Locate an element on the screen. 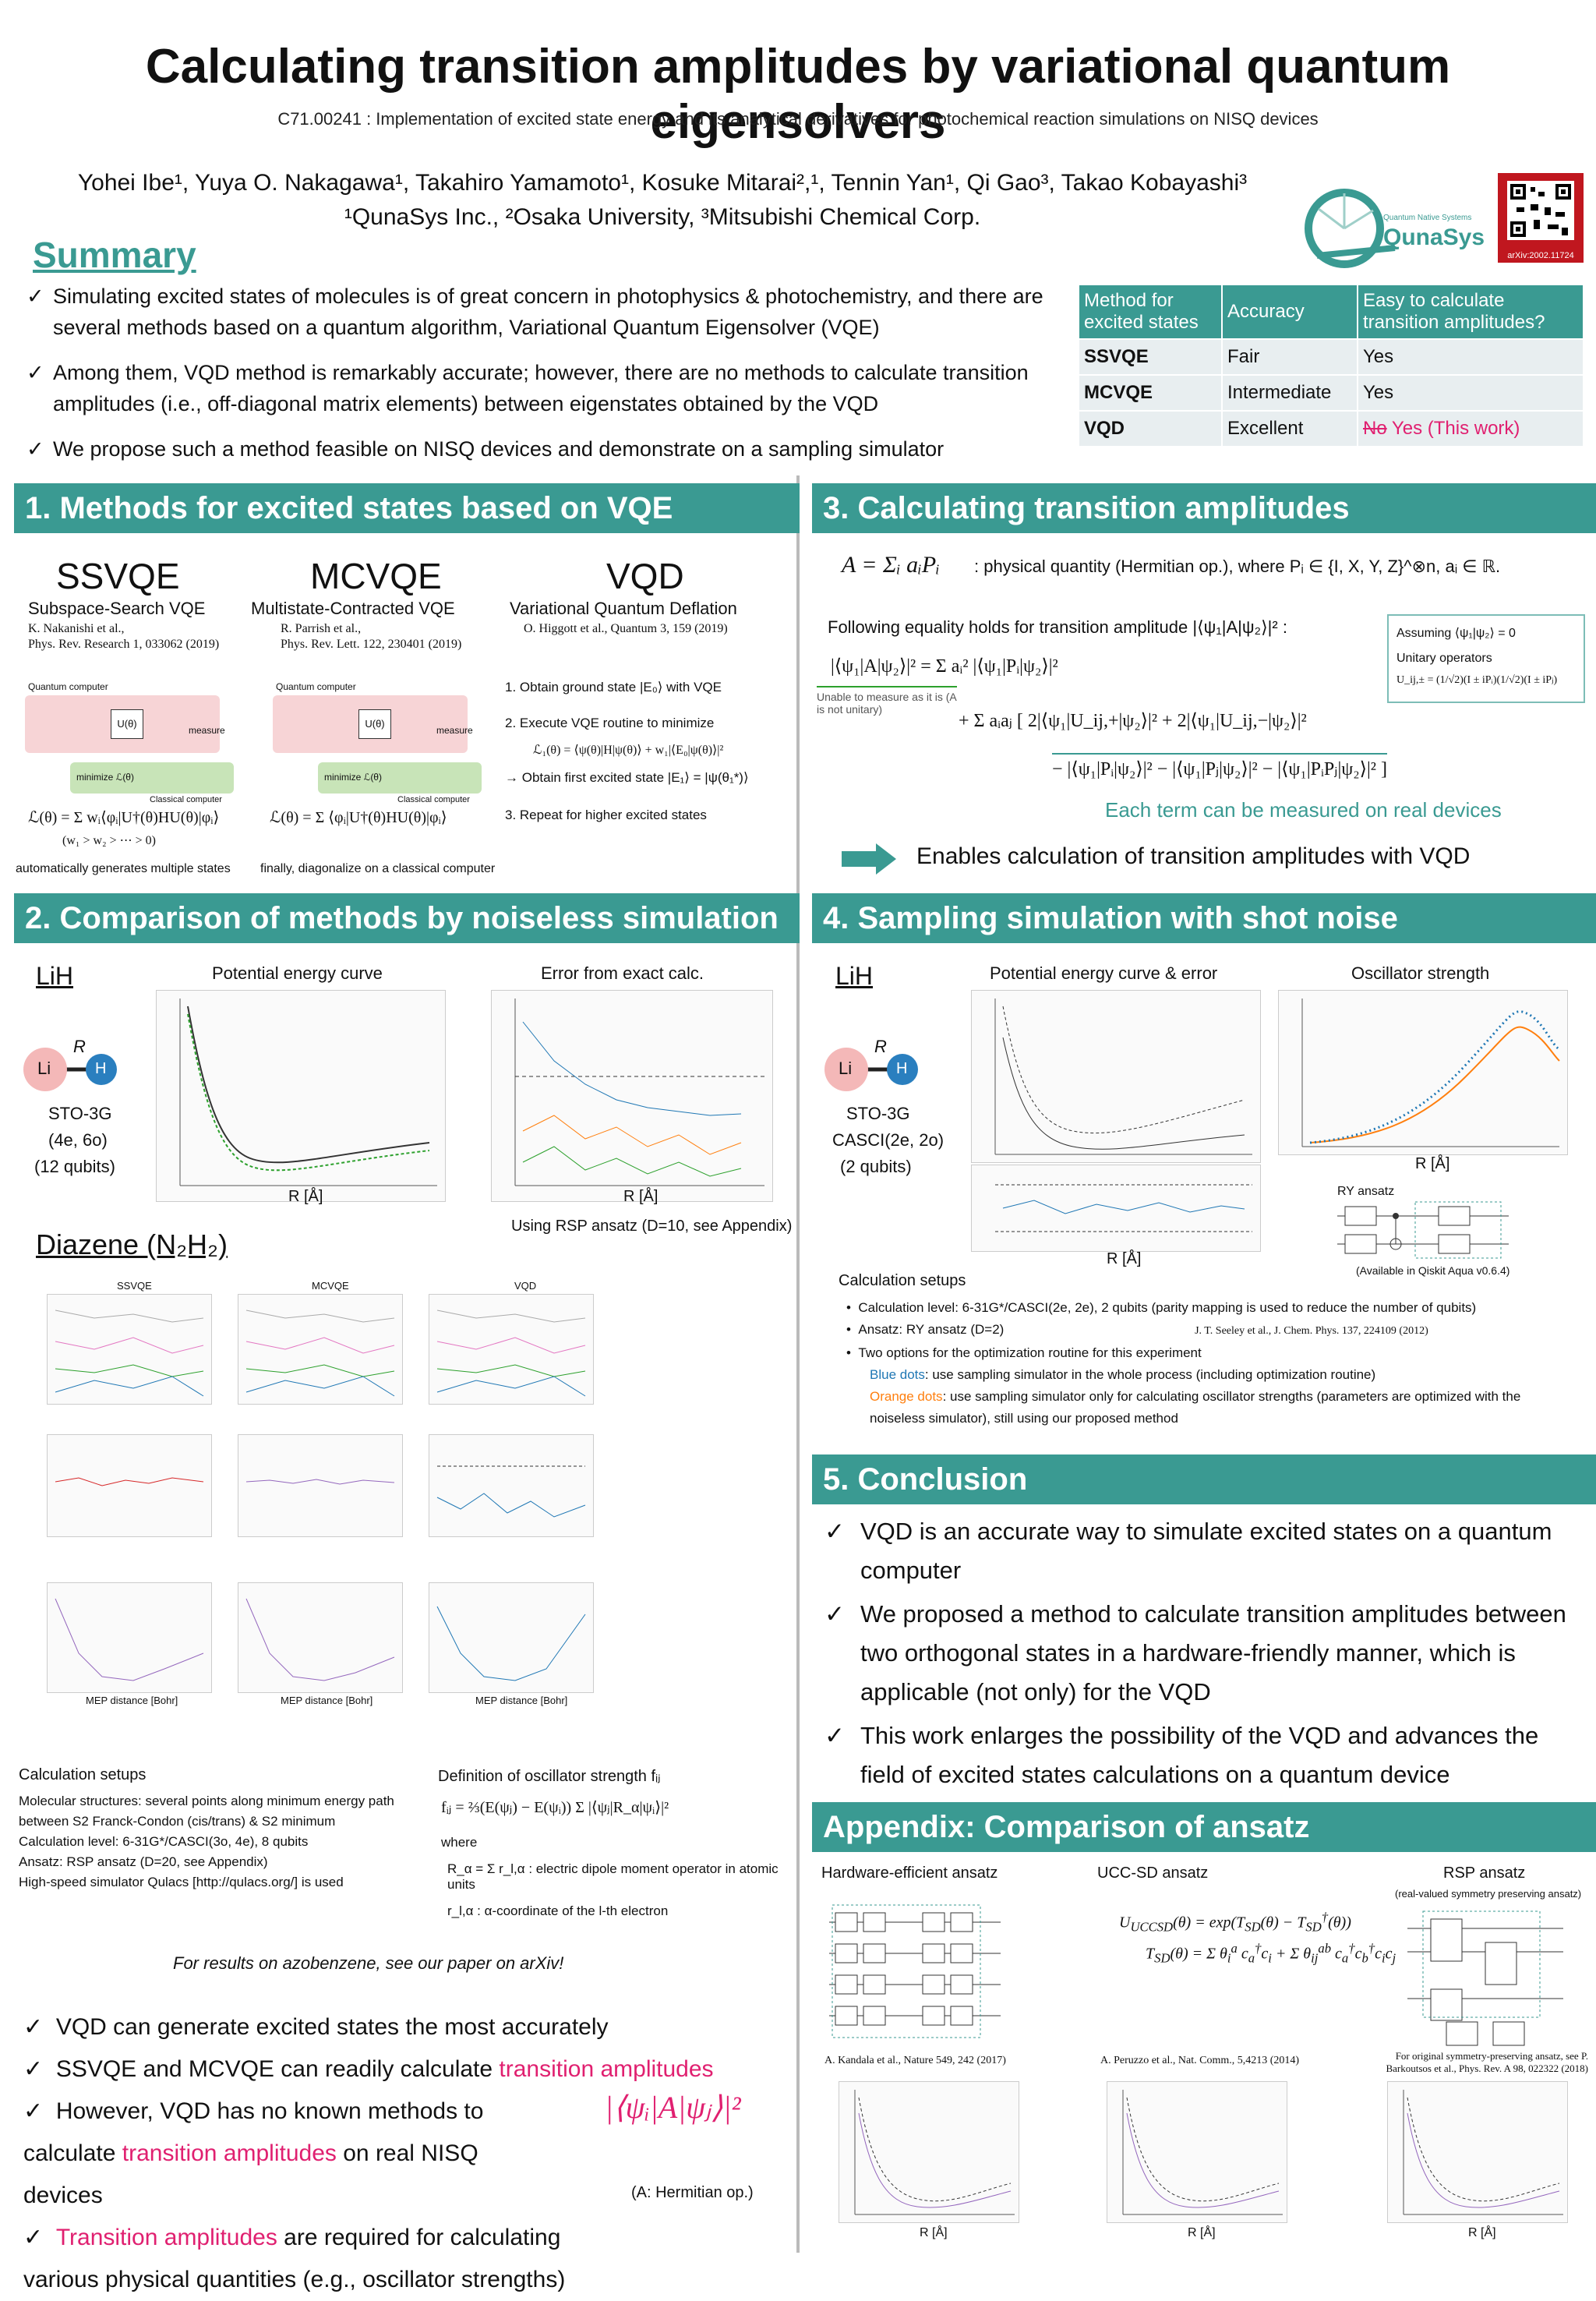 Image resolution: width=1596 pixels, height=2301 pixels. mcvqe-formula: ℒ(θ) = Σ ⟨φᵢ|U†(θ)HU(θ)|φᵢ⟩ is located at coordinates (358, 817).